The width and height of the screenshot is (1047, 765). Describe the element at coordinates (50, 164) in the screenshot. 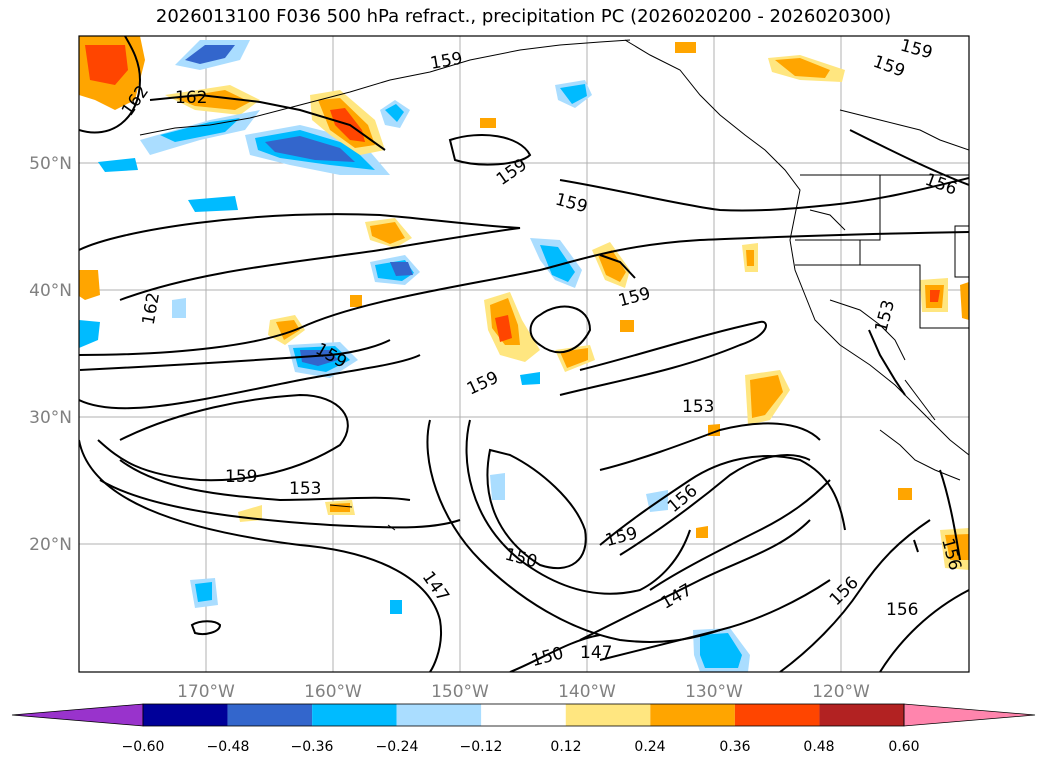

I see `lat-label: 50°N` at that location.